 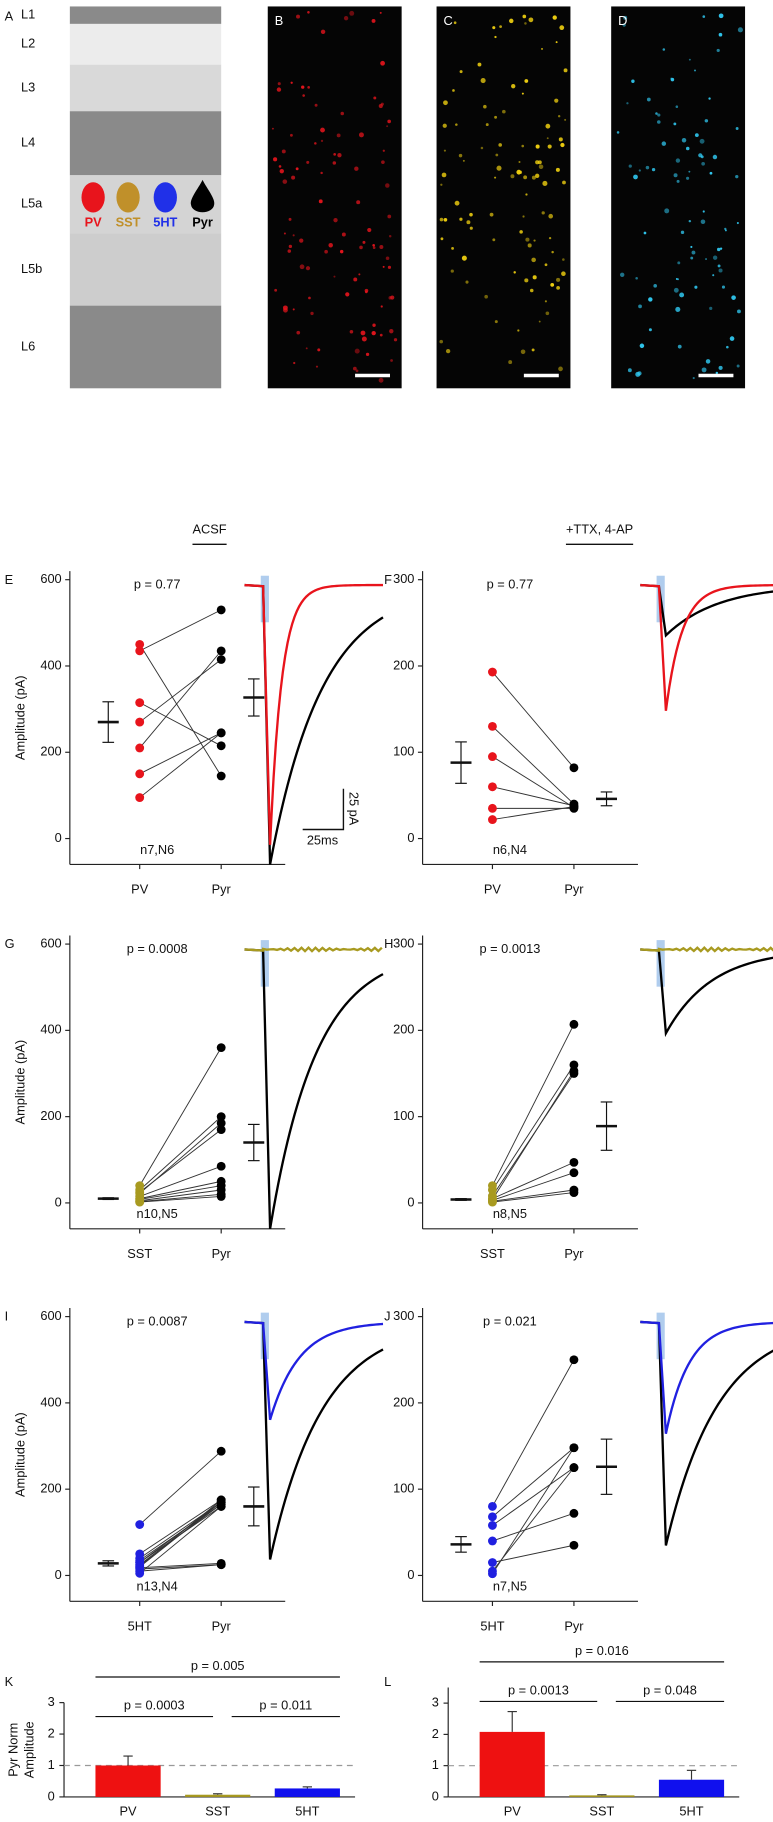 I want to click on cell-label: 5HT, so click(x=165, y=221).